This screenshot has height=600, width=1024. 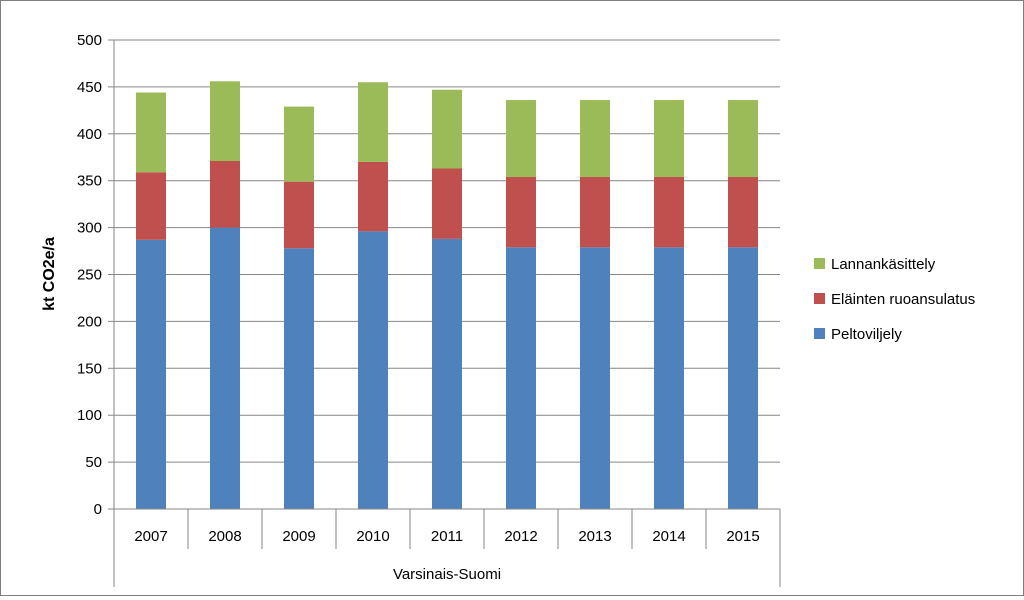 I want to click on y-tick-label: 250, so click(x=89, y=275).